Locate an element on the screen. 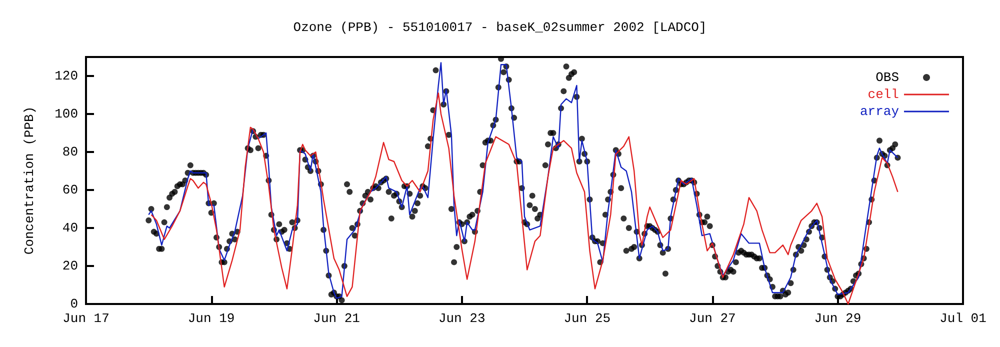 This screenshot has width=1000, height=347. x-tick-label: Jun 19 is located at coordinates (211, 318).